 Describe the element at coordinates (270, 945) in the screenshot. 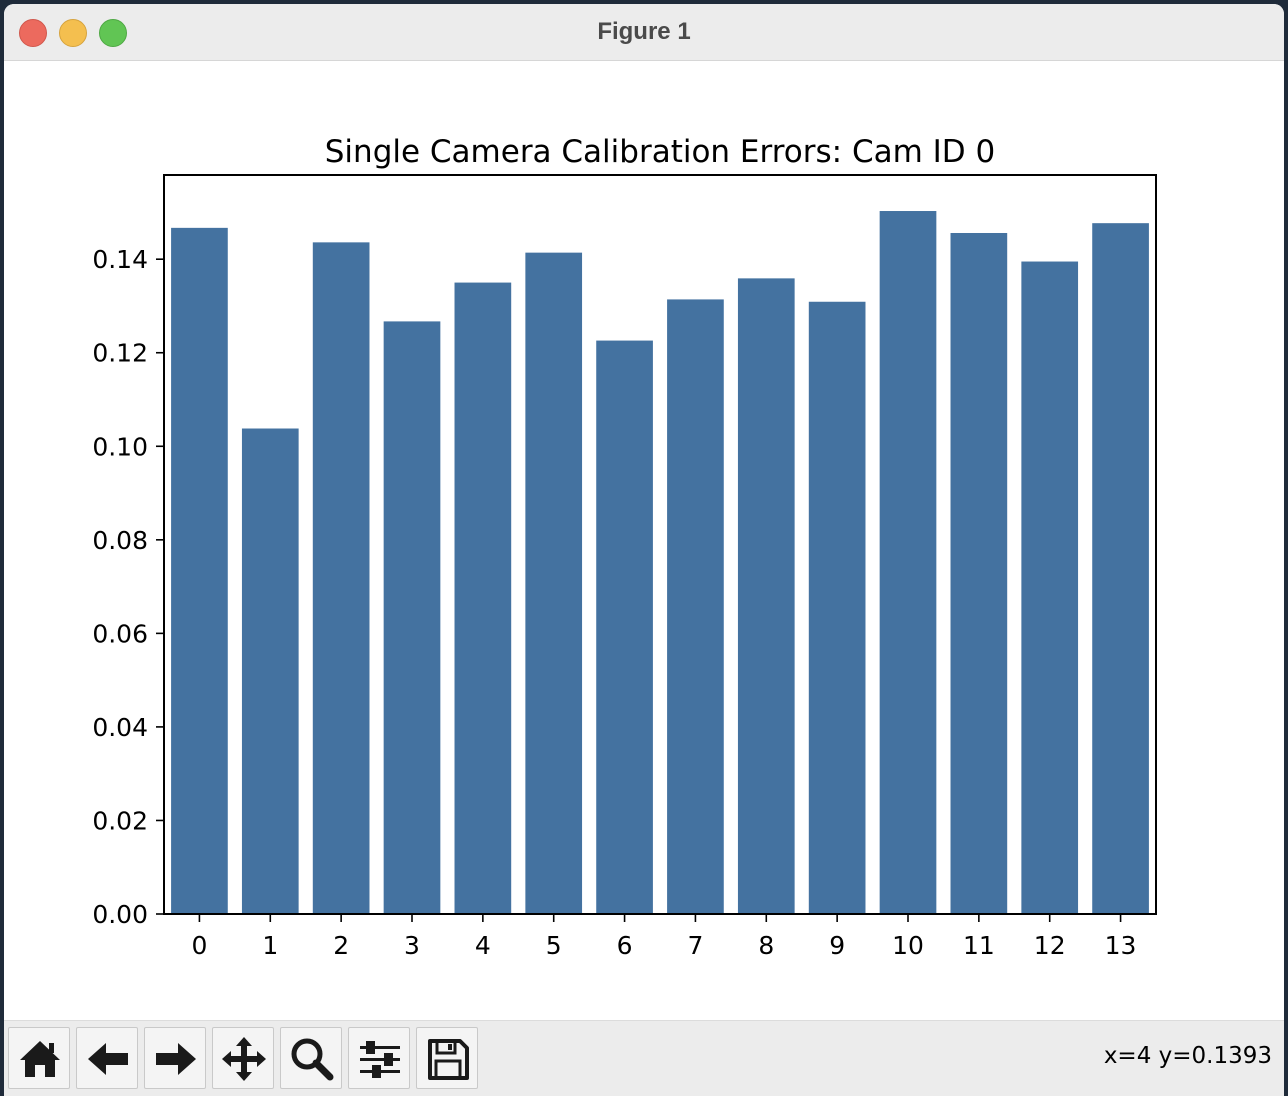

I see `x-tick-label: 1` at that location.